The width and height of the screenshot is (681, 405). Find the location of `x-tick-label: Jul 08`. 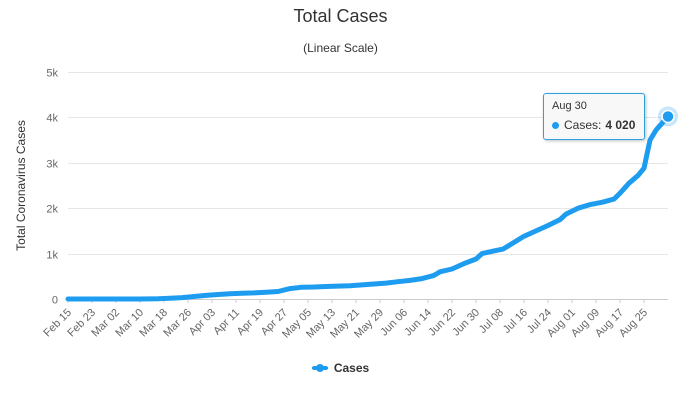

x-tick-label: Jul 08 is located at coordinates (491, 321).